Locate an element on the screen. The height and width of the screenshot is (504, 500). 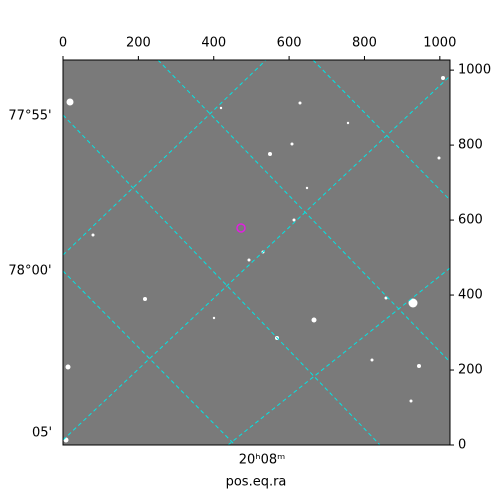
x-tick-label: 400 is located at coordinates (213, 43).